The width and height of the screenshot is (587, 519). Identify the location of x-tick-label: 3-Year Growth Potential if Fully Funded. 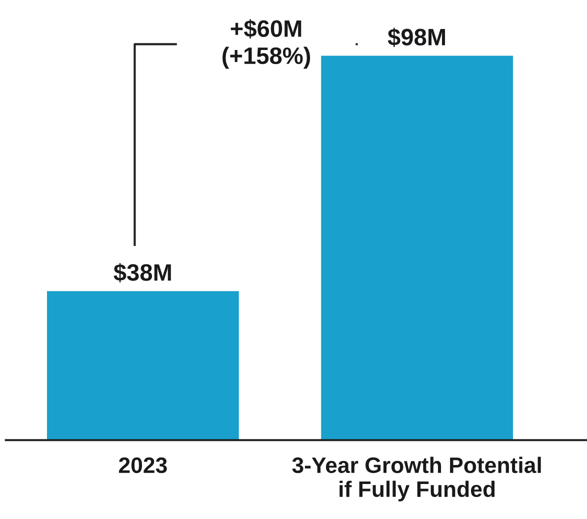
(416, 479).